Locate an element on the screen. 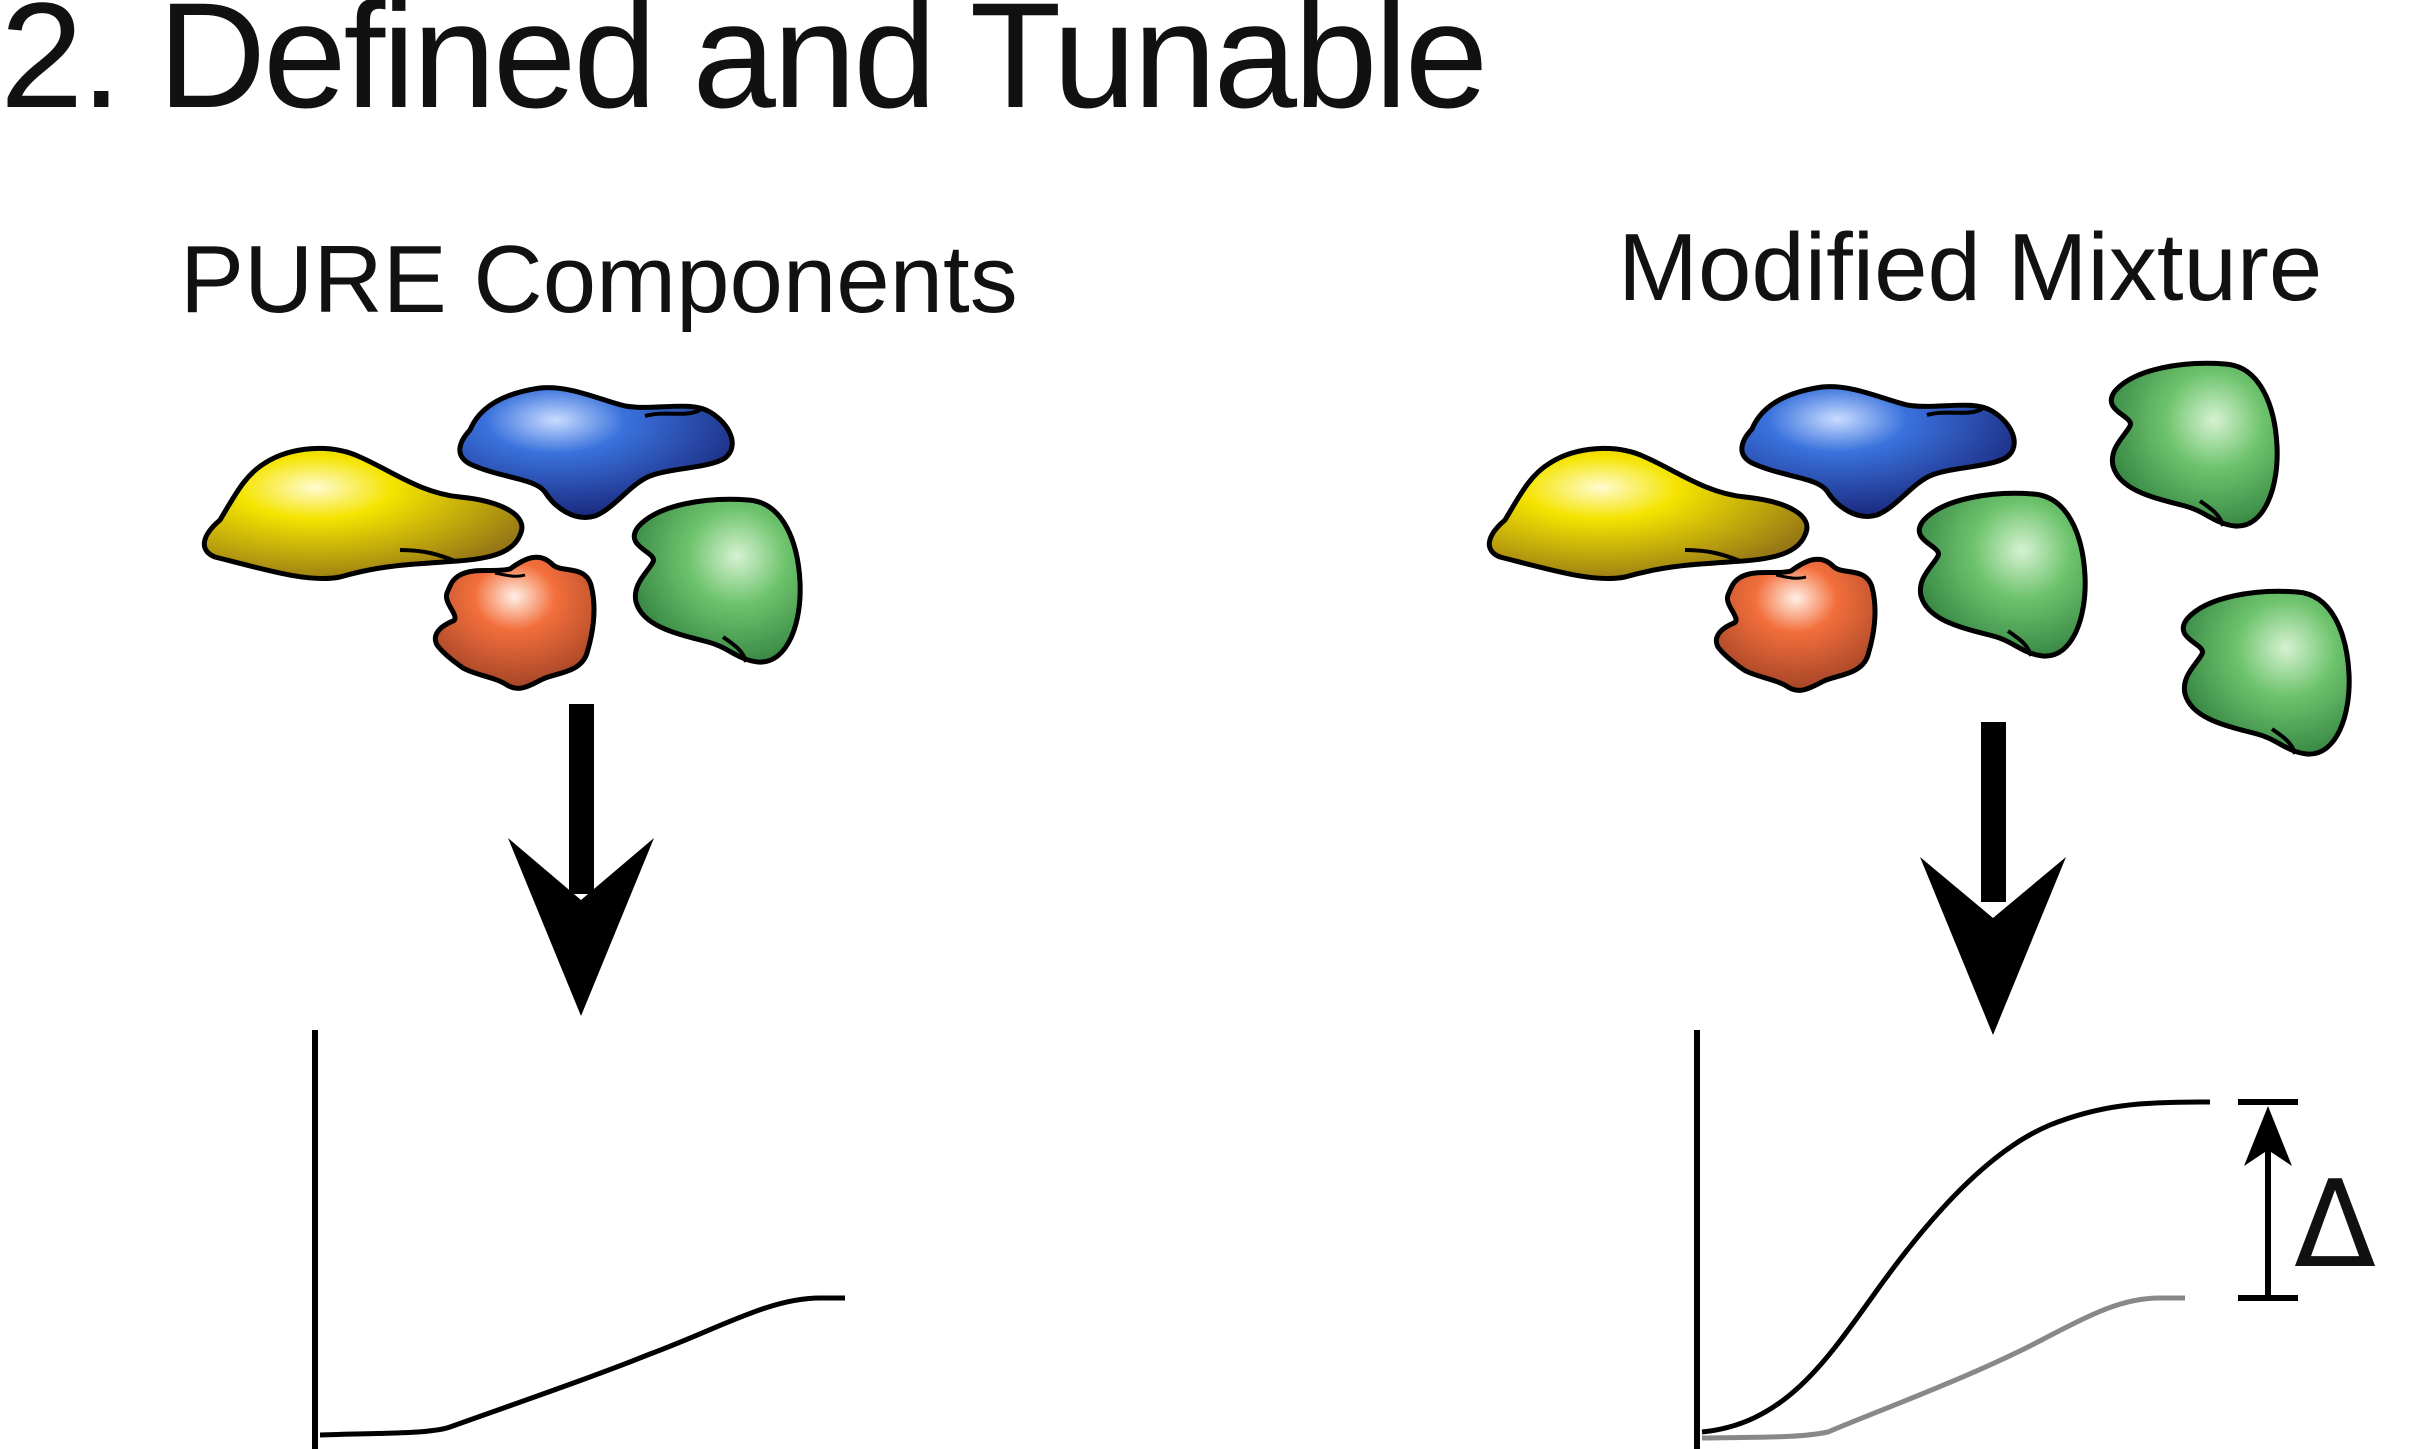  modified-mixture-label: Modified Mixture is located at coordinates (1970, 267).